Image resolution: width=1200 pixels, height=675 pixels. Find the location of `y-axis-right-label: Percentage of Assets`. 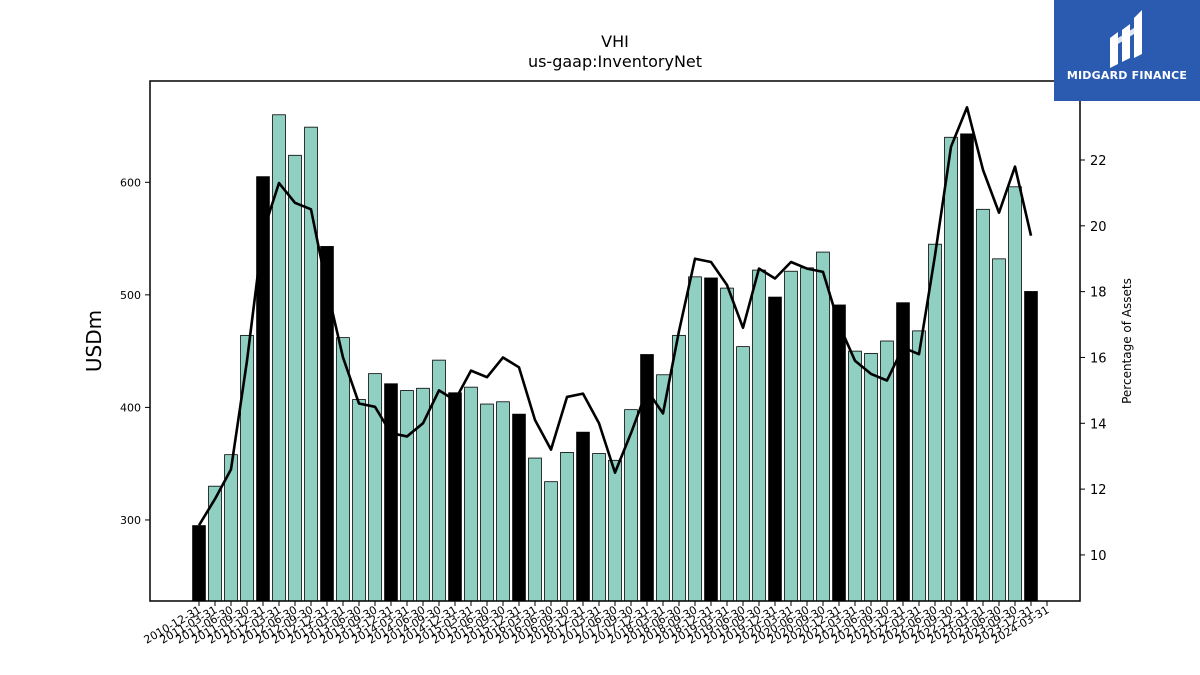

y-axis-right-label: Percentage of Assets is located at coordinates (1127, 341).